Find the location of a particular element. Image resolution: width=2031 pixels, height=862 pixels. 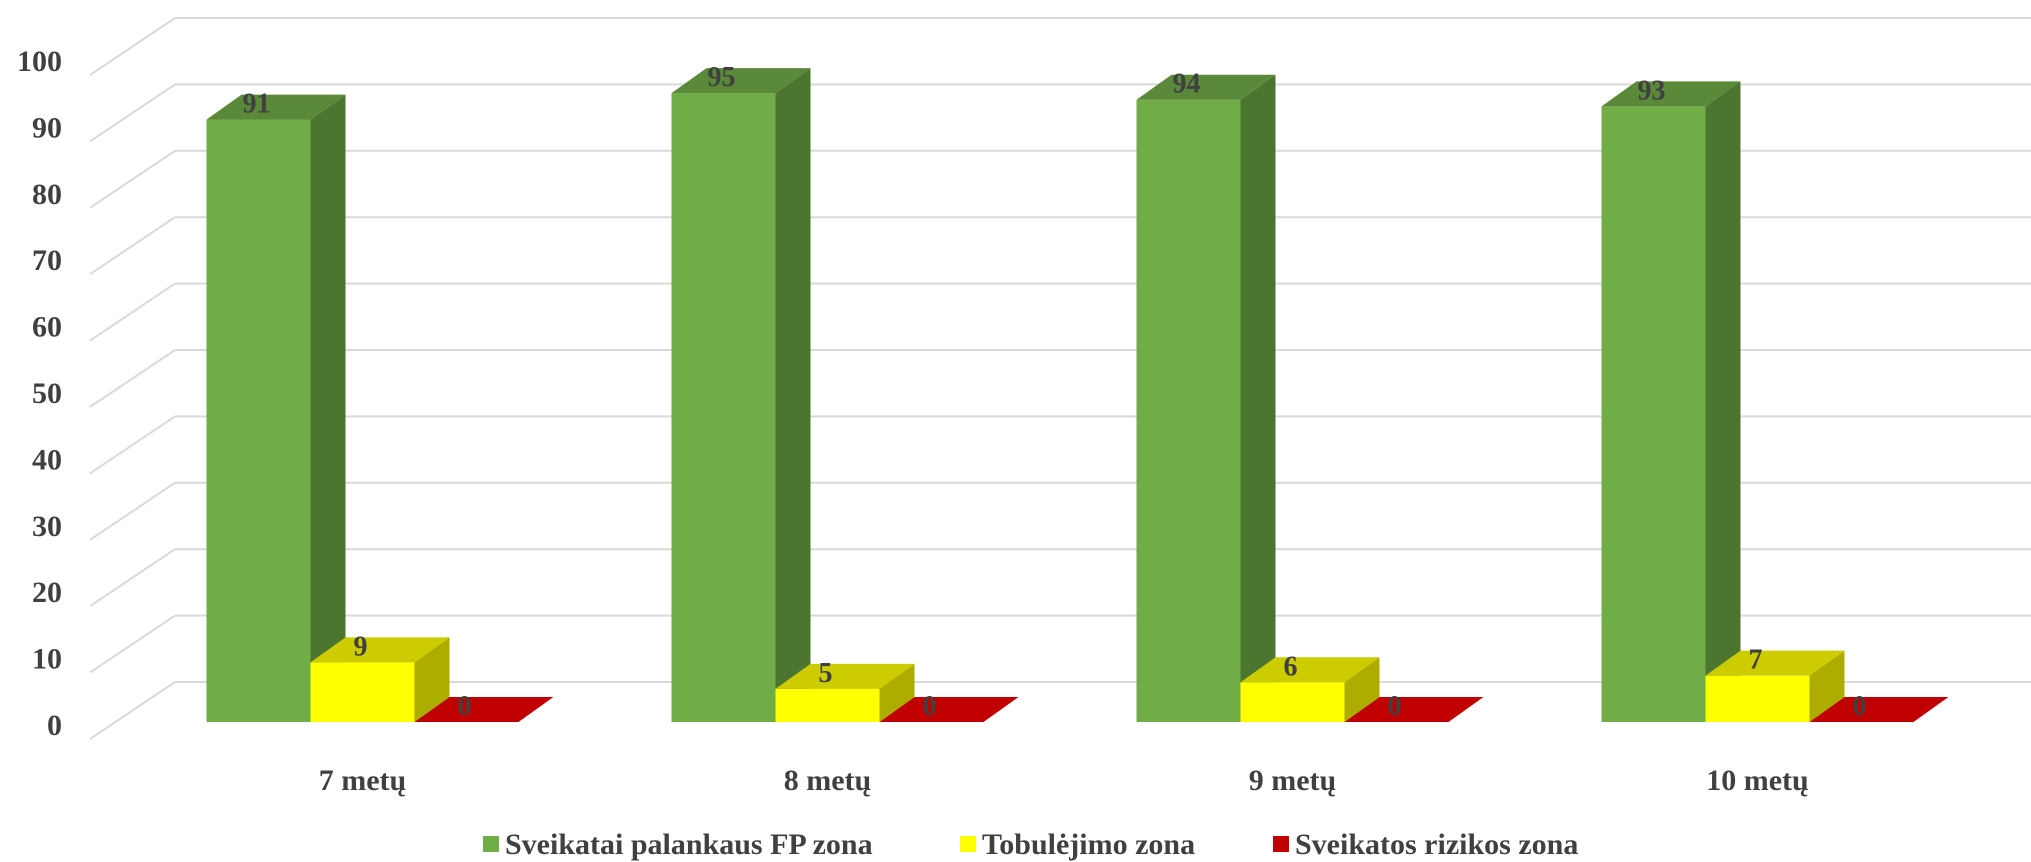

data-label: 94 is located at coordinates (1187, 84).